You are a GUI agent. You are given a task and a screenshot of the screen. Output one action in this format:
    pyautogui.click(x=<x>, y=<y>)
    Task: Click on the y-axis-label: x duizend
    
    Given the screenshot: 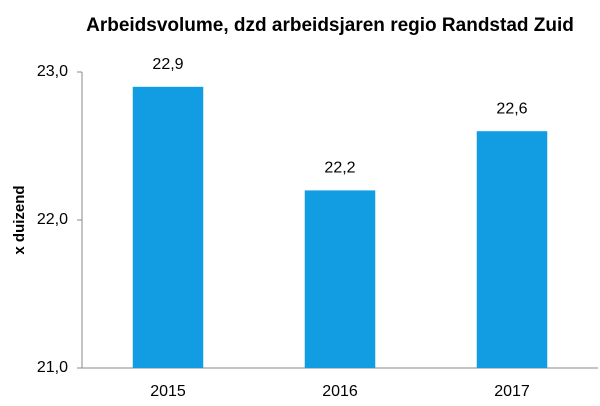 What is the action you would take?
    pyautogui.click(x=19, y=219)
    